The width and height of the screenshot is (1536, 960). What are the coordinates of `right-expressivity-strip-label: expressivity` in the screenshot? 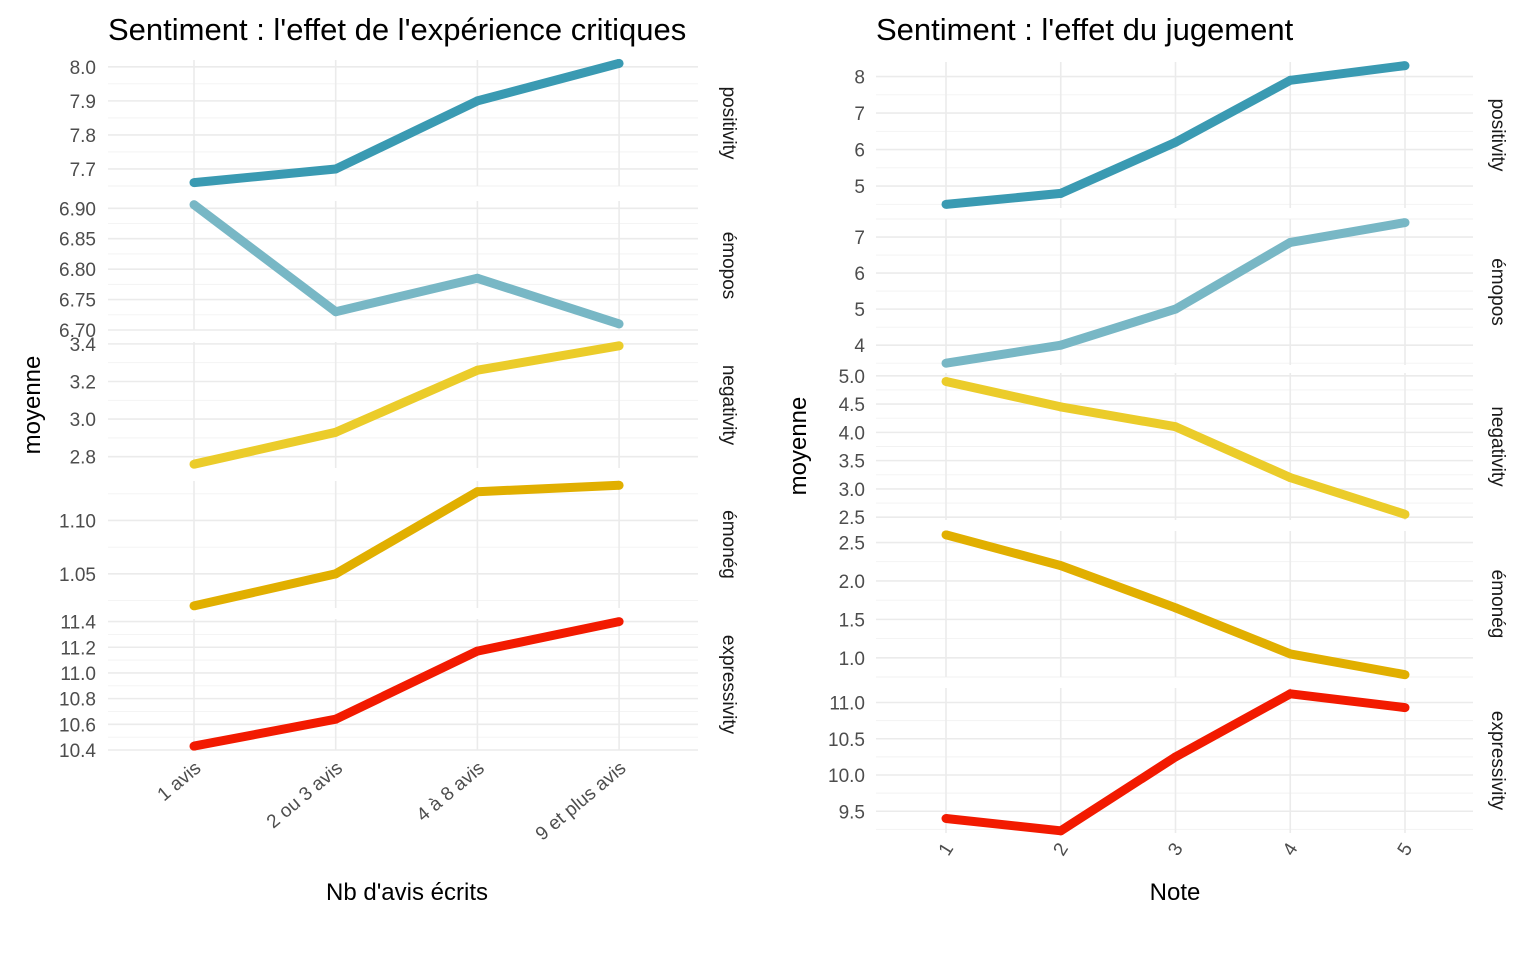 It's located at (1497, 761).